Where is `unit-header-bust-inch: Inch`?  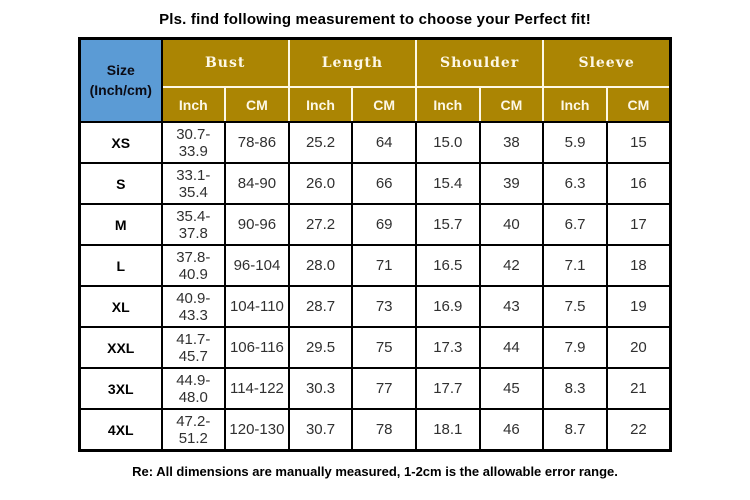 unit-header-bust-inch: Inch is located at coordinates (193, 104).